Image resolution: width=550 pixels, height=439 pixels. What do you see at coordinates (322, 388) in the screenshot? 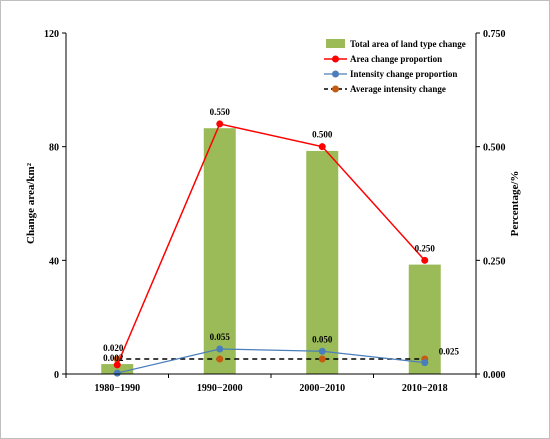
I see `x-tick-label-2: 2000−2010` at bounding box center [322, 388].